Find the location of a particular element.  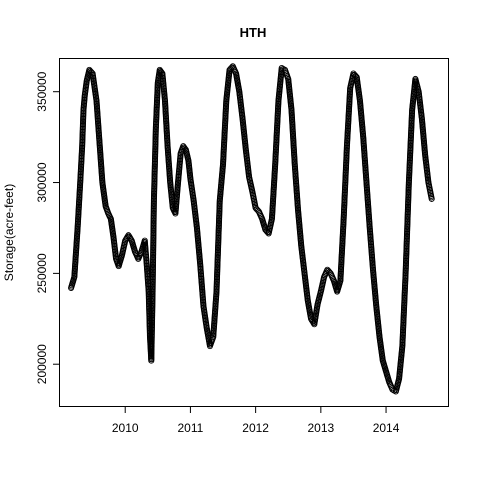

y-axis-label: Storage(acre-feet) is located at coordinates (9, 232).